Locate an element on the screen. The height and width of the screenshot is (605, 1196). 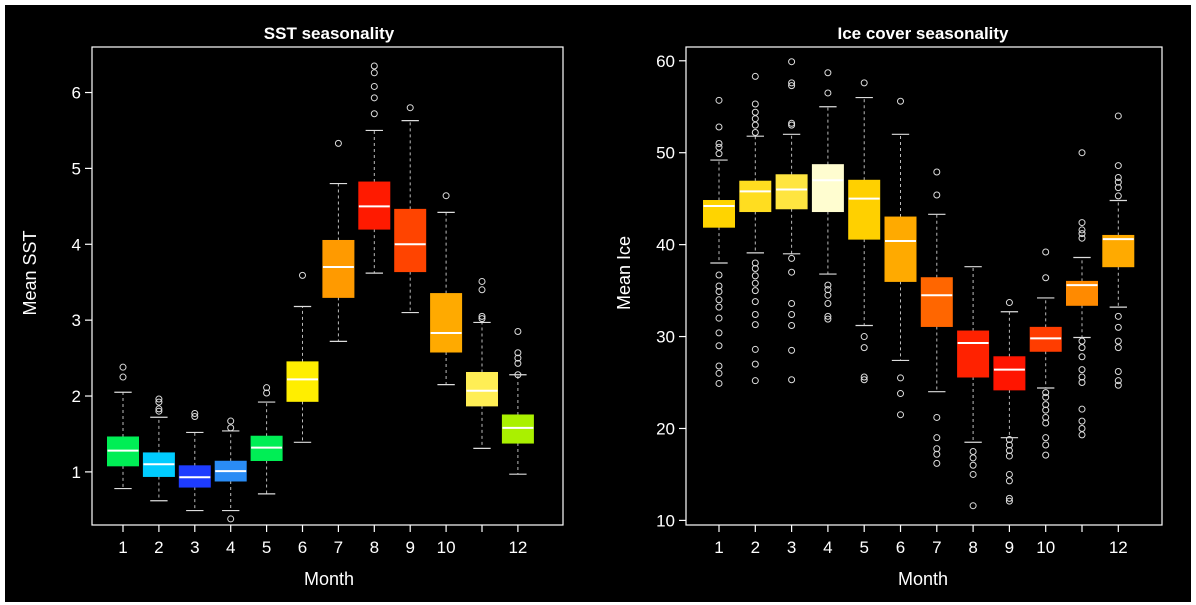
sst-x-tick-label: 6 is located at coordinates (302, 547).